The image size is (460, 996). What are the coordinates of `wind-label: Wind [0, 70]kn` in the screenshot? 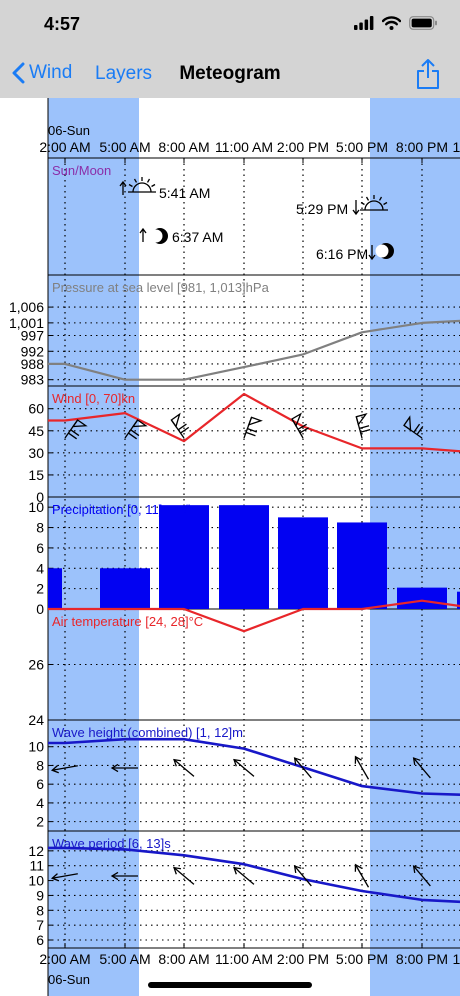 It's located at (93, 398).